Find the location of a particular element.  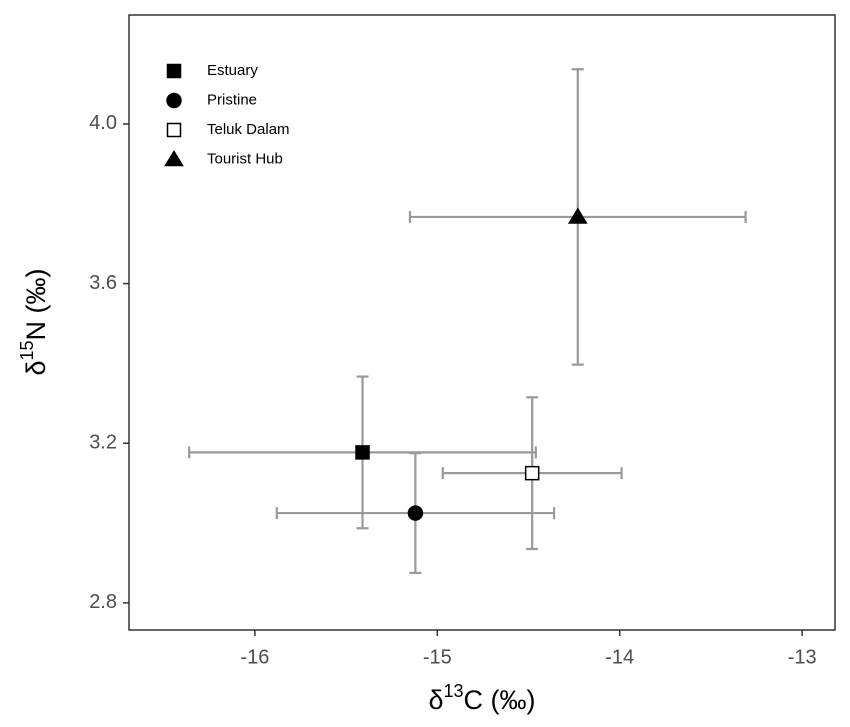

y-title-rest: N (‰) is located at coordinates (36, 304).